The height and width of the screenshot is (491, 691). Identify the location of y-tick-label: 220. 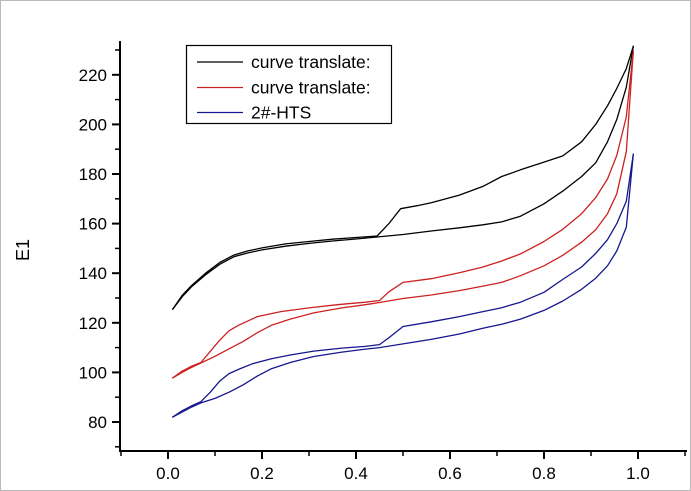
(93, 75).